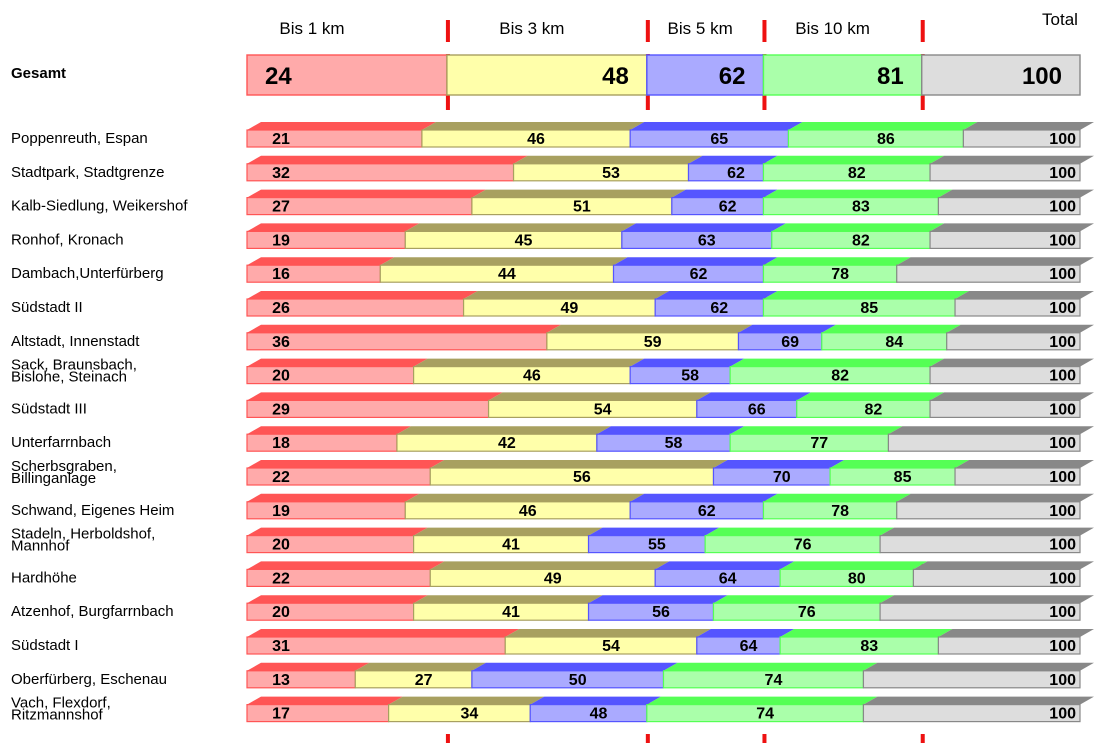  Describe the element at coordinates (281, 511) in the screenshot. I see `row-schwand-eigenes-heim-bis-1-km-value: 19` at that location.